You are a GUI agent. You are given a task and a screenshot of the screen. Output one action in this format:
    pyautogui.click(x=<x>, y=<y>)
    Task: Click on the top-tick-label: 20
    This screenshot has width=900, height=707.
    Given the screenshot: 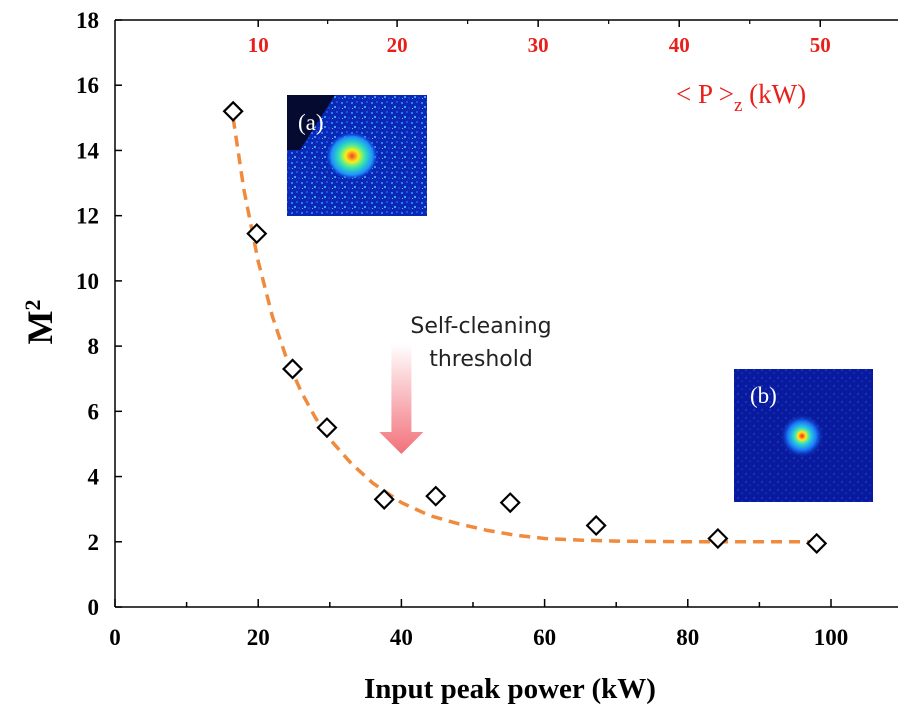 What is the action you would take?
    pyautogui.click(x=397, y=45)
    